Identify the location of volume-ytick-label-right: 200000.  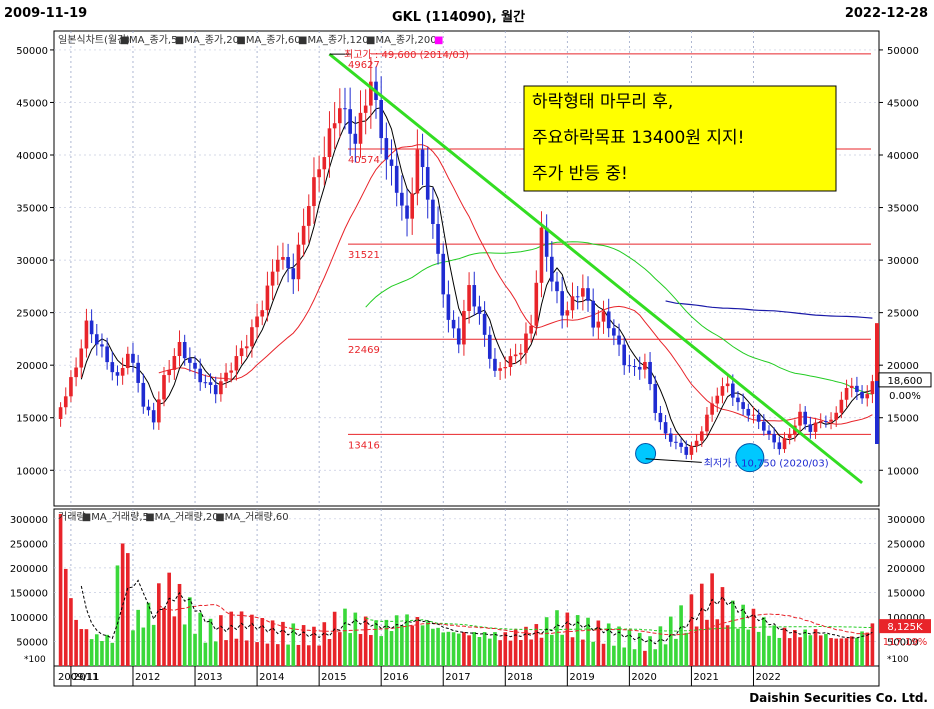
(906, 569).